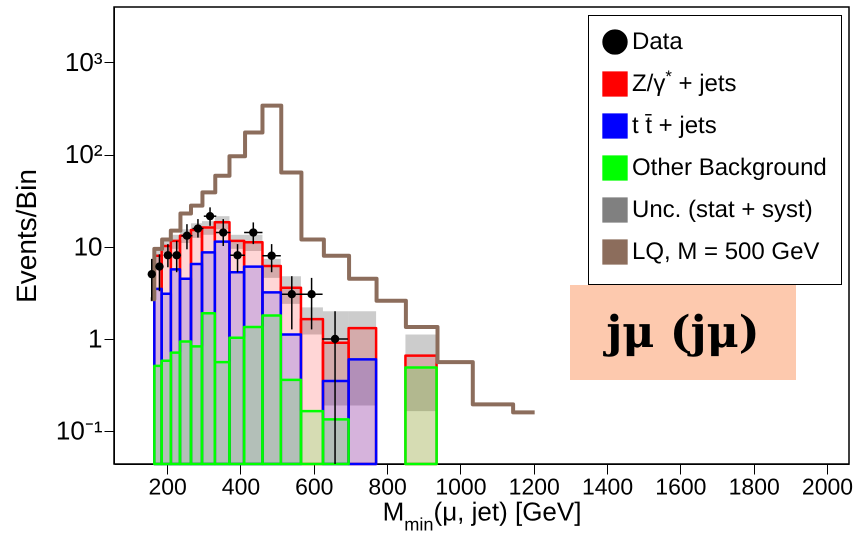 This screenshot has height=534, width=866. What do you see at coordinates (726, 251) in the screenshot?
I see `legend-label: LQ, M = 500 GeV` at bounding box center [726, 251].